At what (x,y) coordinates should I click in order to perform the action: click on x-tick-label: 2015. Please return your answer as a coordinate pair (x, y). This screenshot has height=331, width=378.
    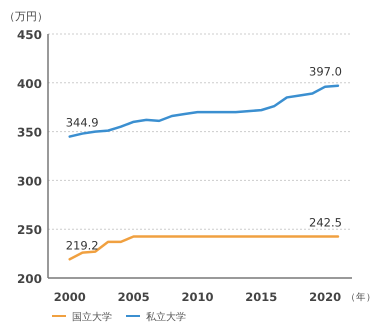
    Looking at the image, I should click on (261, 297).